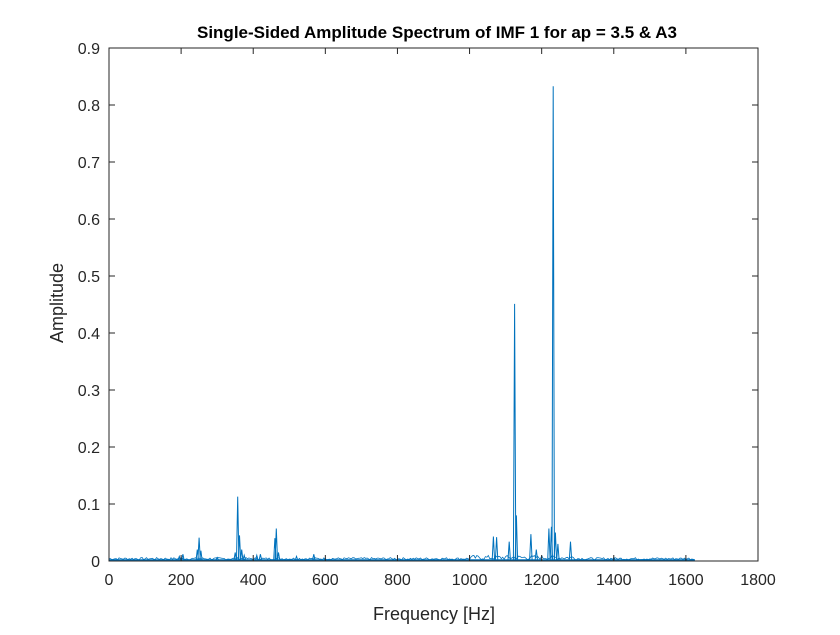 The width and height of the screenshot is (840, 635). What do you see at coordinates (434, 614) in the screenshot?
I see `x-axis-label: Frequency [Hz]` at bounding box center [434, 614].